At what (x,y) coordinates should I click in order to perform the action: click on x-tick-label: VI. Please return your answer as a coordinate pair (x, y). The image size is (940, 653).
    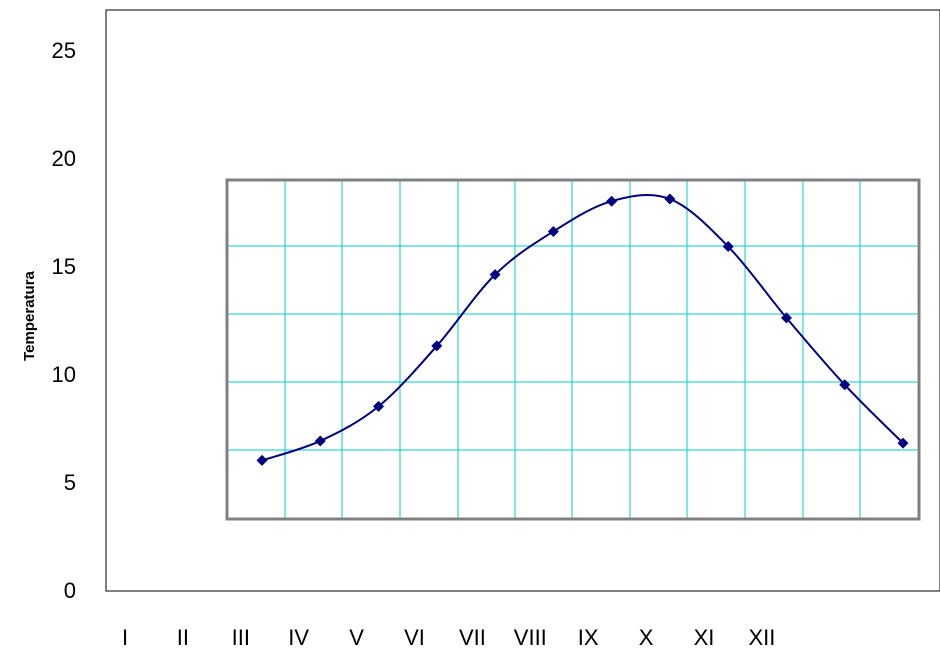
    Looking at the image, I should click on (414, 637).